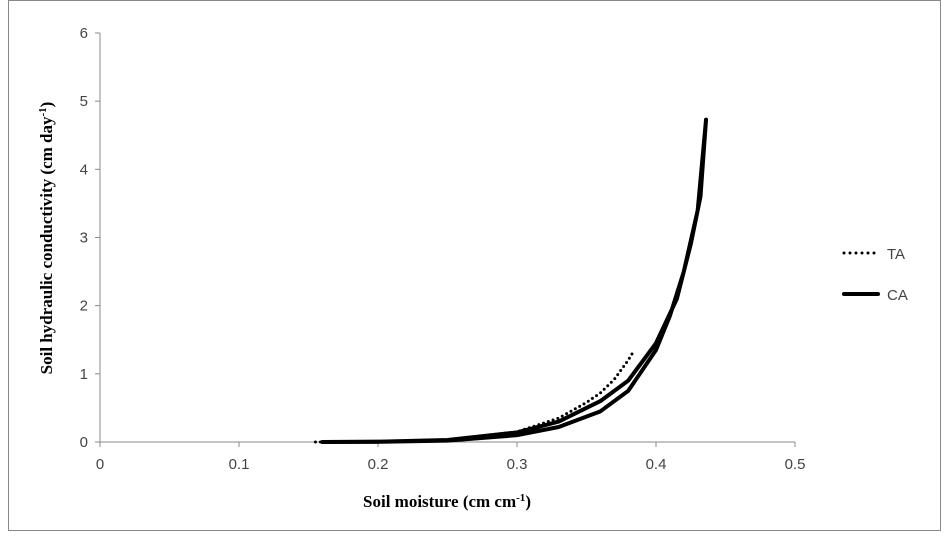 Image resolution: width=944 pixels, height=540 pixels. What do you see at coordinates (473, 397) in the screenshot?
I see `series-line` at bounding box center [473, 397].